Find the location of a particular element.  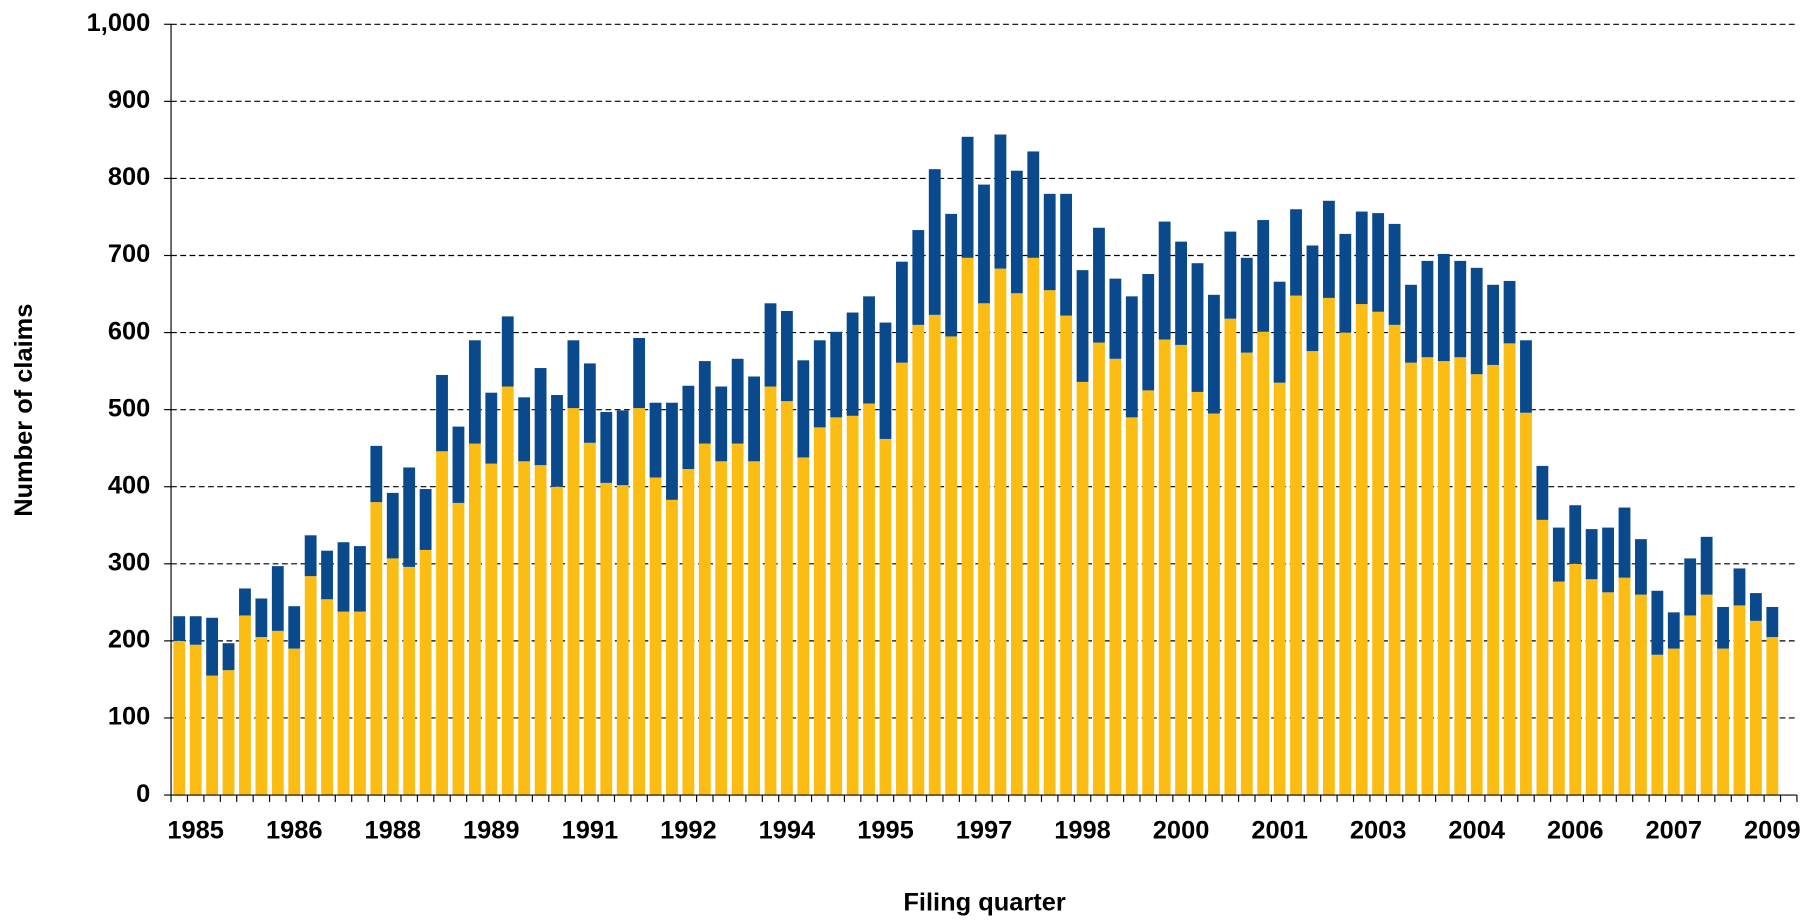

x-tick-label: 1985 is located at coordinates (195, 831).